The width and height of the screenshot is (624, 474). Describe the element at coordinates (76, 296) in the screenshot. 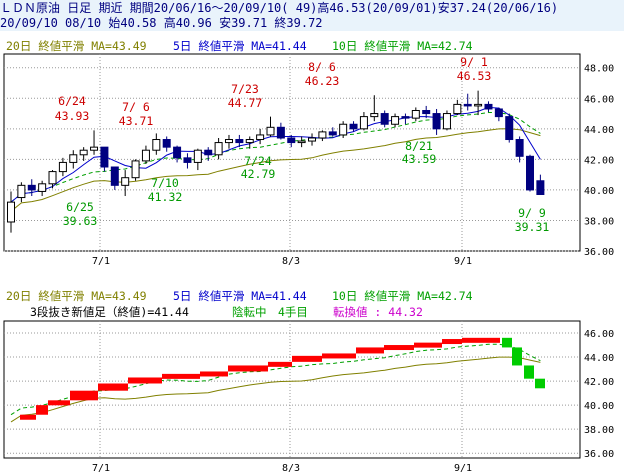

I see `legend2-ma20: 20日 終値平滑 MA=43.49` at that location.